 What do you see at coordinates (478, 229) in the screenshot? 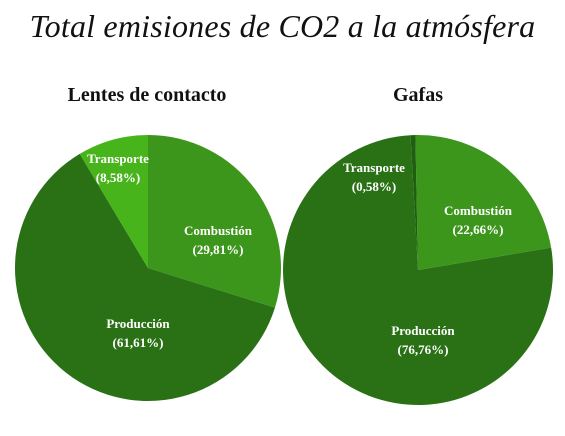
I see `slice-value-gafas-combustion: (22,66%)` at bounding box center [478, 229].